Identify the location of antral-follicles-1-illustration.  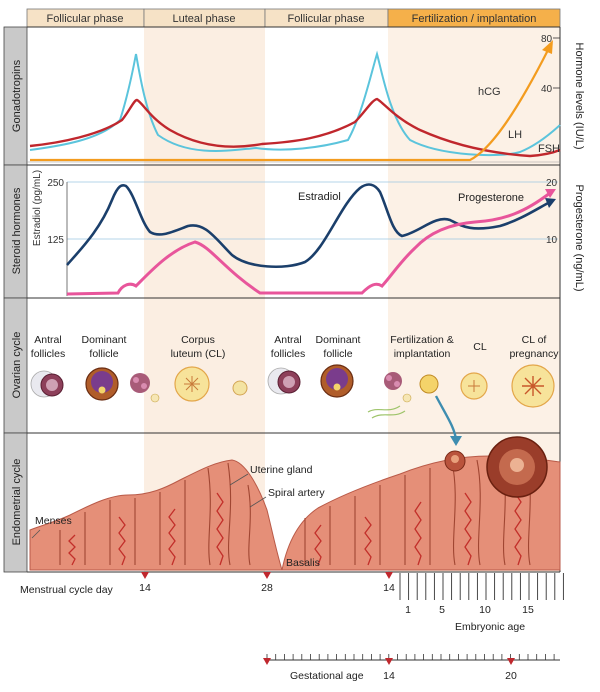
(47, 384).